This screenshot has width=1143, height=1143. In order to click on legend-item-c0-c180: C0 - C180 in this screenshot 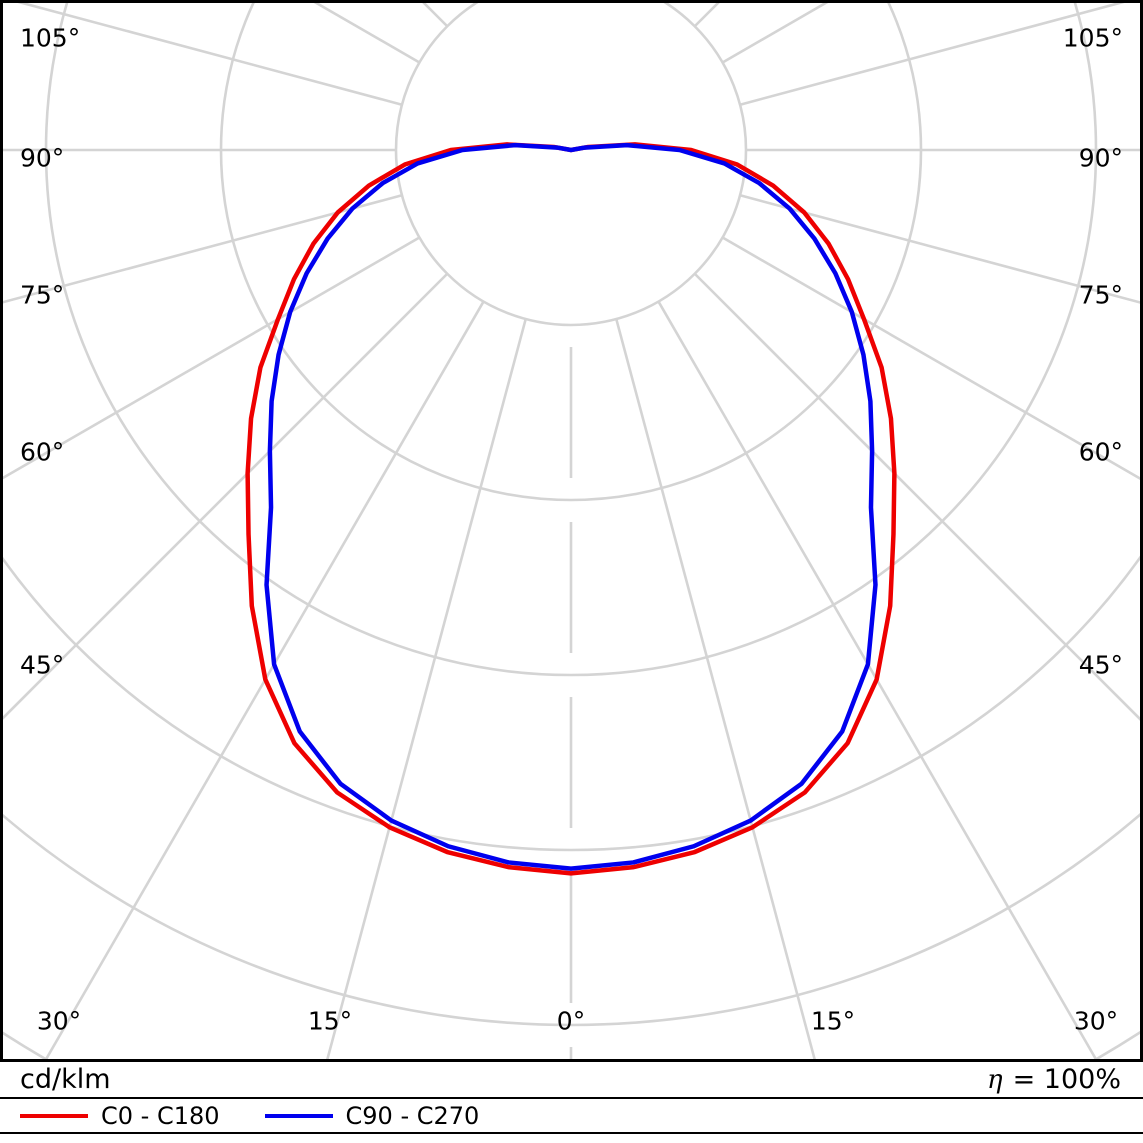, I will do `click(120, 1116)`.